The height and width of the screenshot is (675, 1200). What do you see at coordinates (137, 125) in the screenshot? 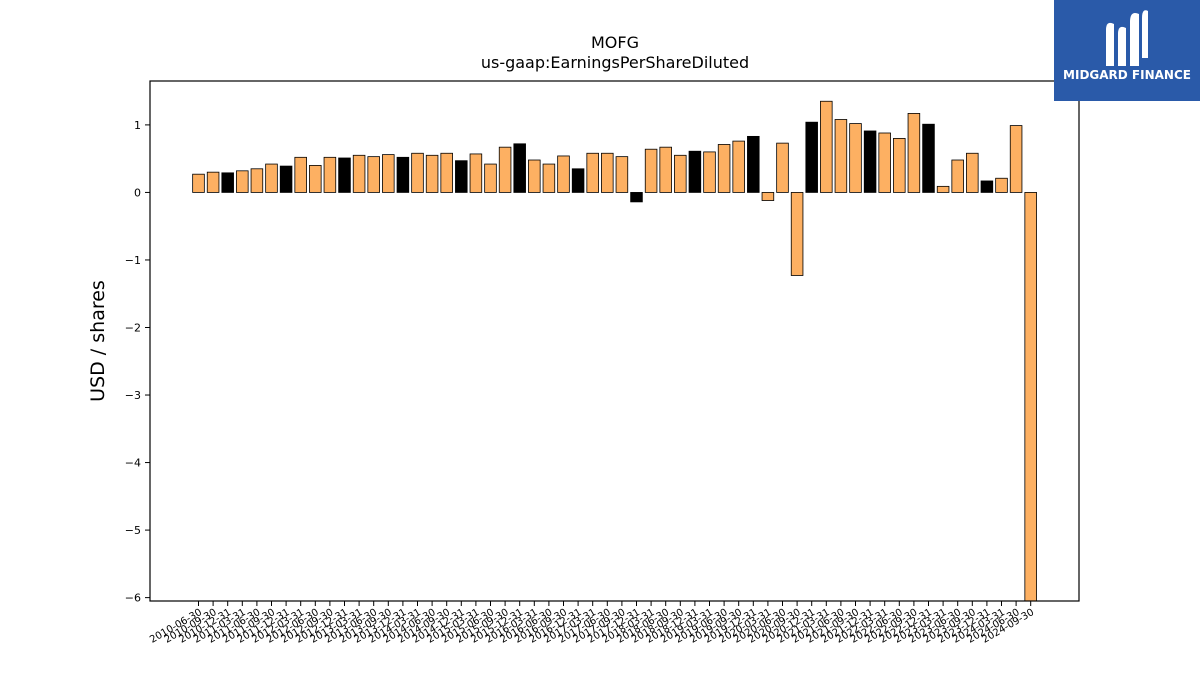
I see `y-tick-label: 1` at bounding box center [137, 125].